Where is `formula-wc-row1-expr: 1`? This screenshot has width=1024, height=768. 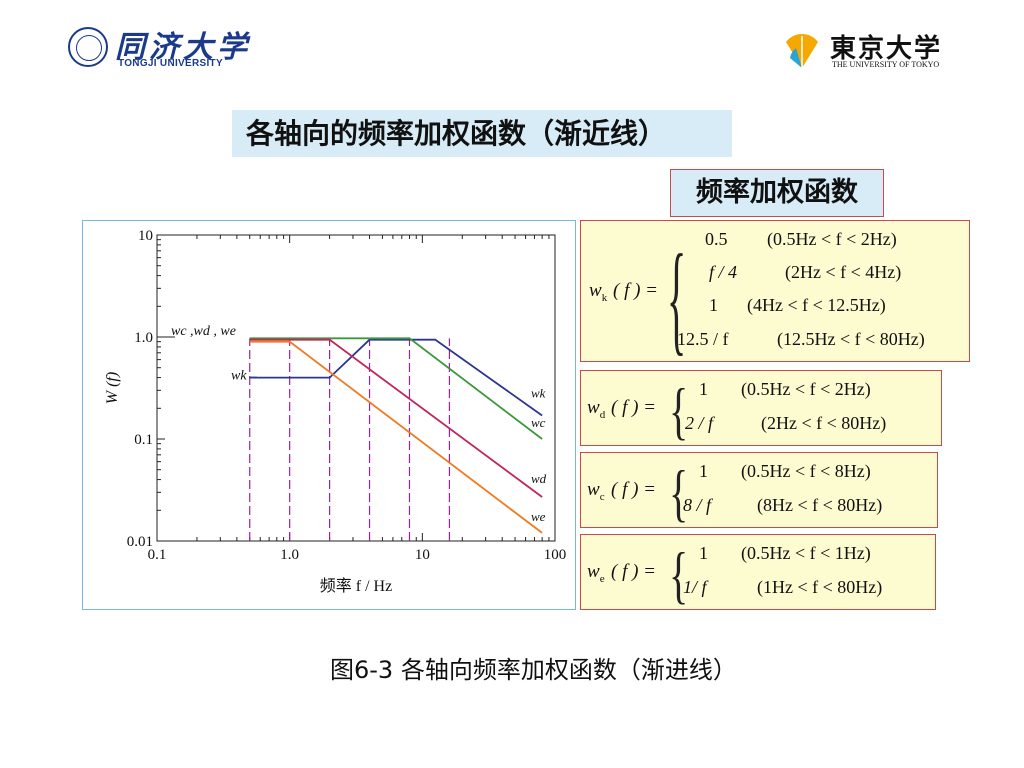
formula-wc-row1-expr: 1 is located at coordinates (703, 471).